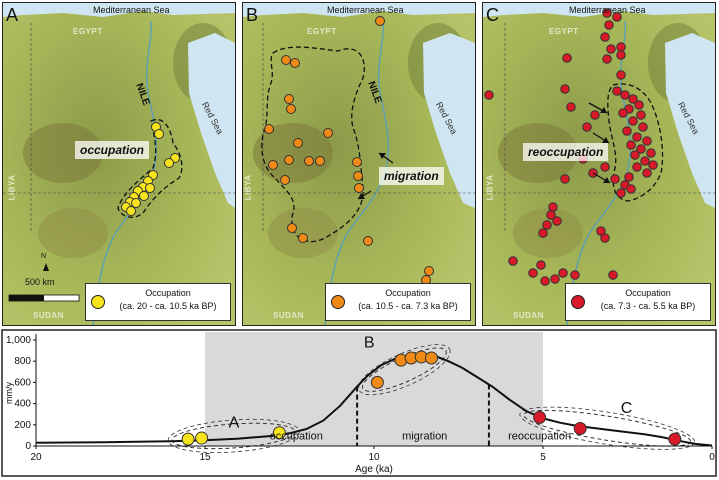 This screenshot has height=480, width=719. Describe the element at coordinates (98, 302) in the screenshot. I see `legend-dot-yellow` at that location.